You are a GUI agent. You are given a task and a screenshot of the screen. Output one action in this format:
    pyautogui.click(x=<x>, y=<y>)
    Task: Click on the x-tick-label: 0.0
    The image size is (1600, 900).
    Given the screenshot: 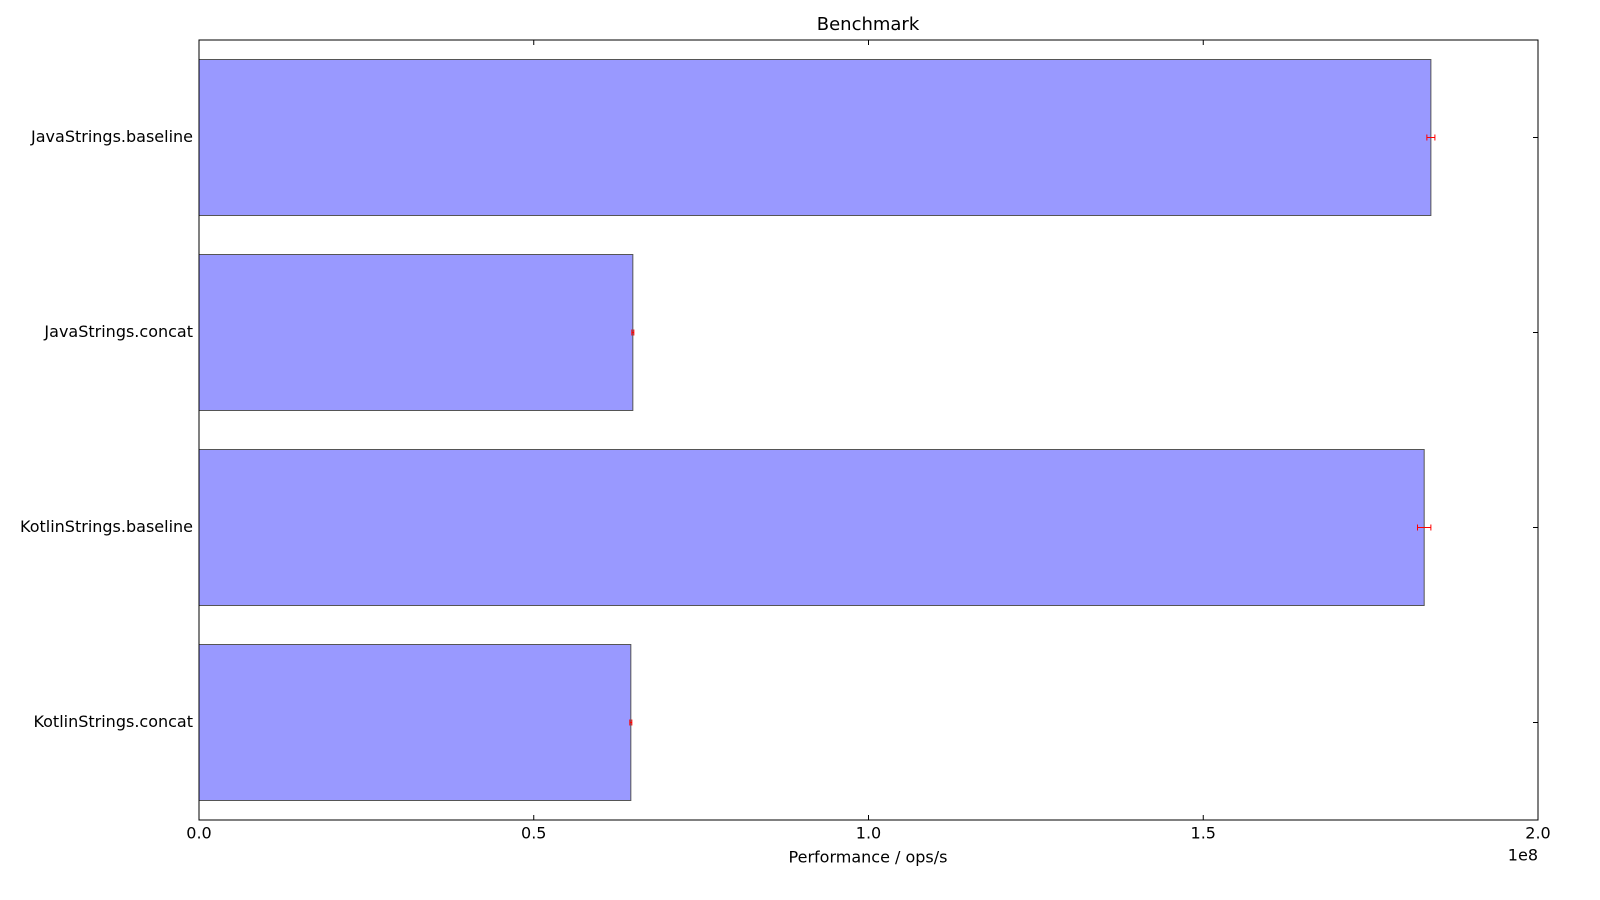 What is the action you would take?
    pyautogui.click(x=198, y=833)
    